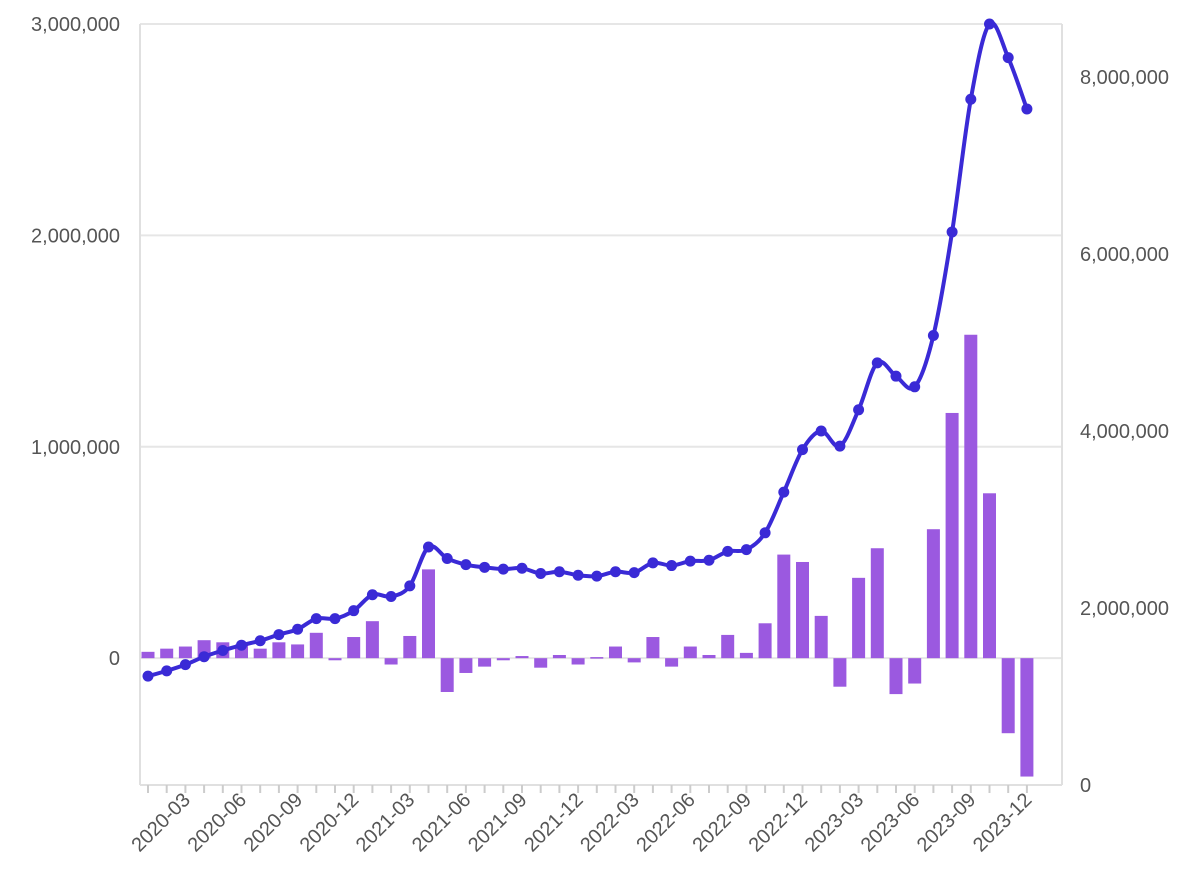 This screenshot has width=1200, height=891. What do you see at coordinates (1124, 255) in the screenshot?
I see `right-tick-label: 6,000,000` at bounding box center [1124, 255].